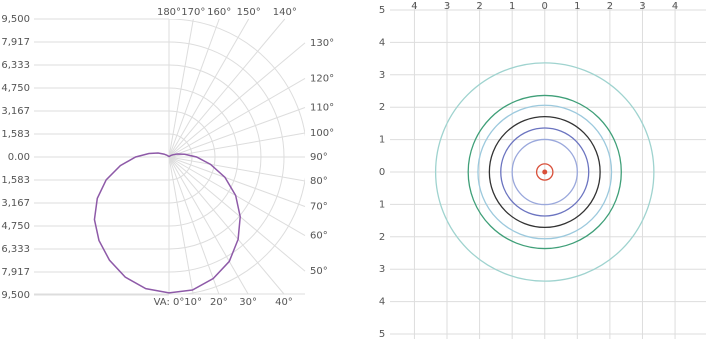  I want to click on angle-tick-label: 160°, so click(219, 12).